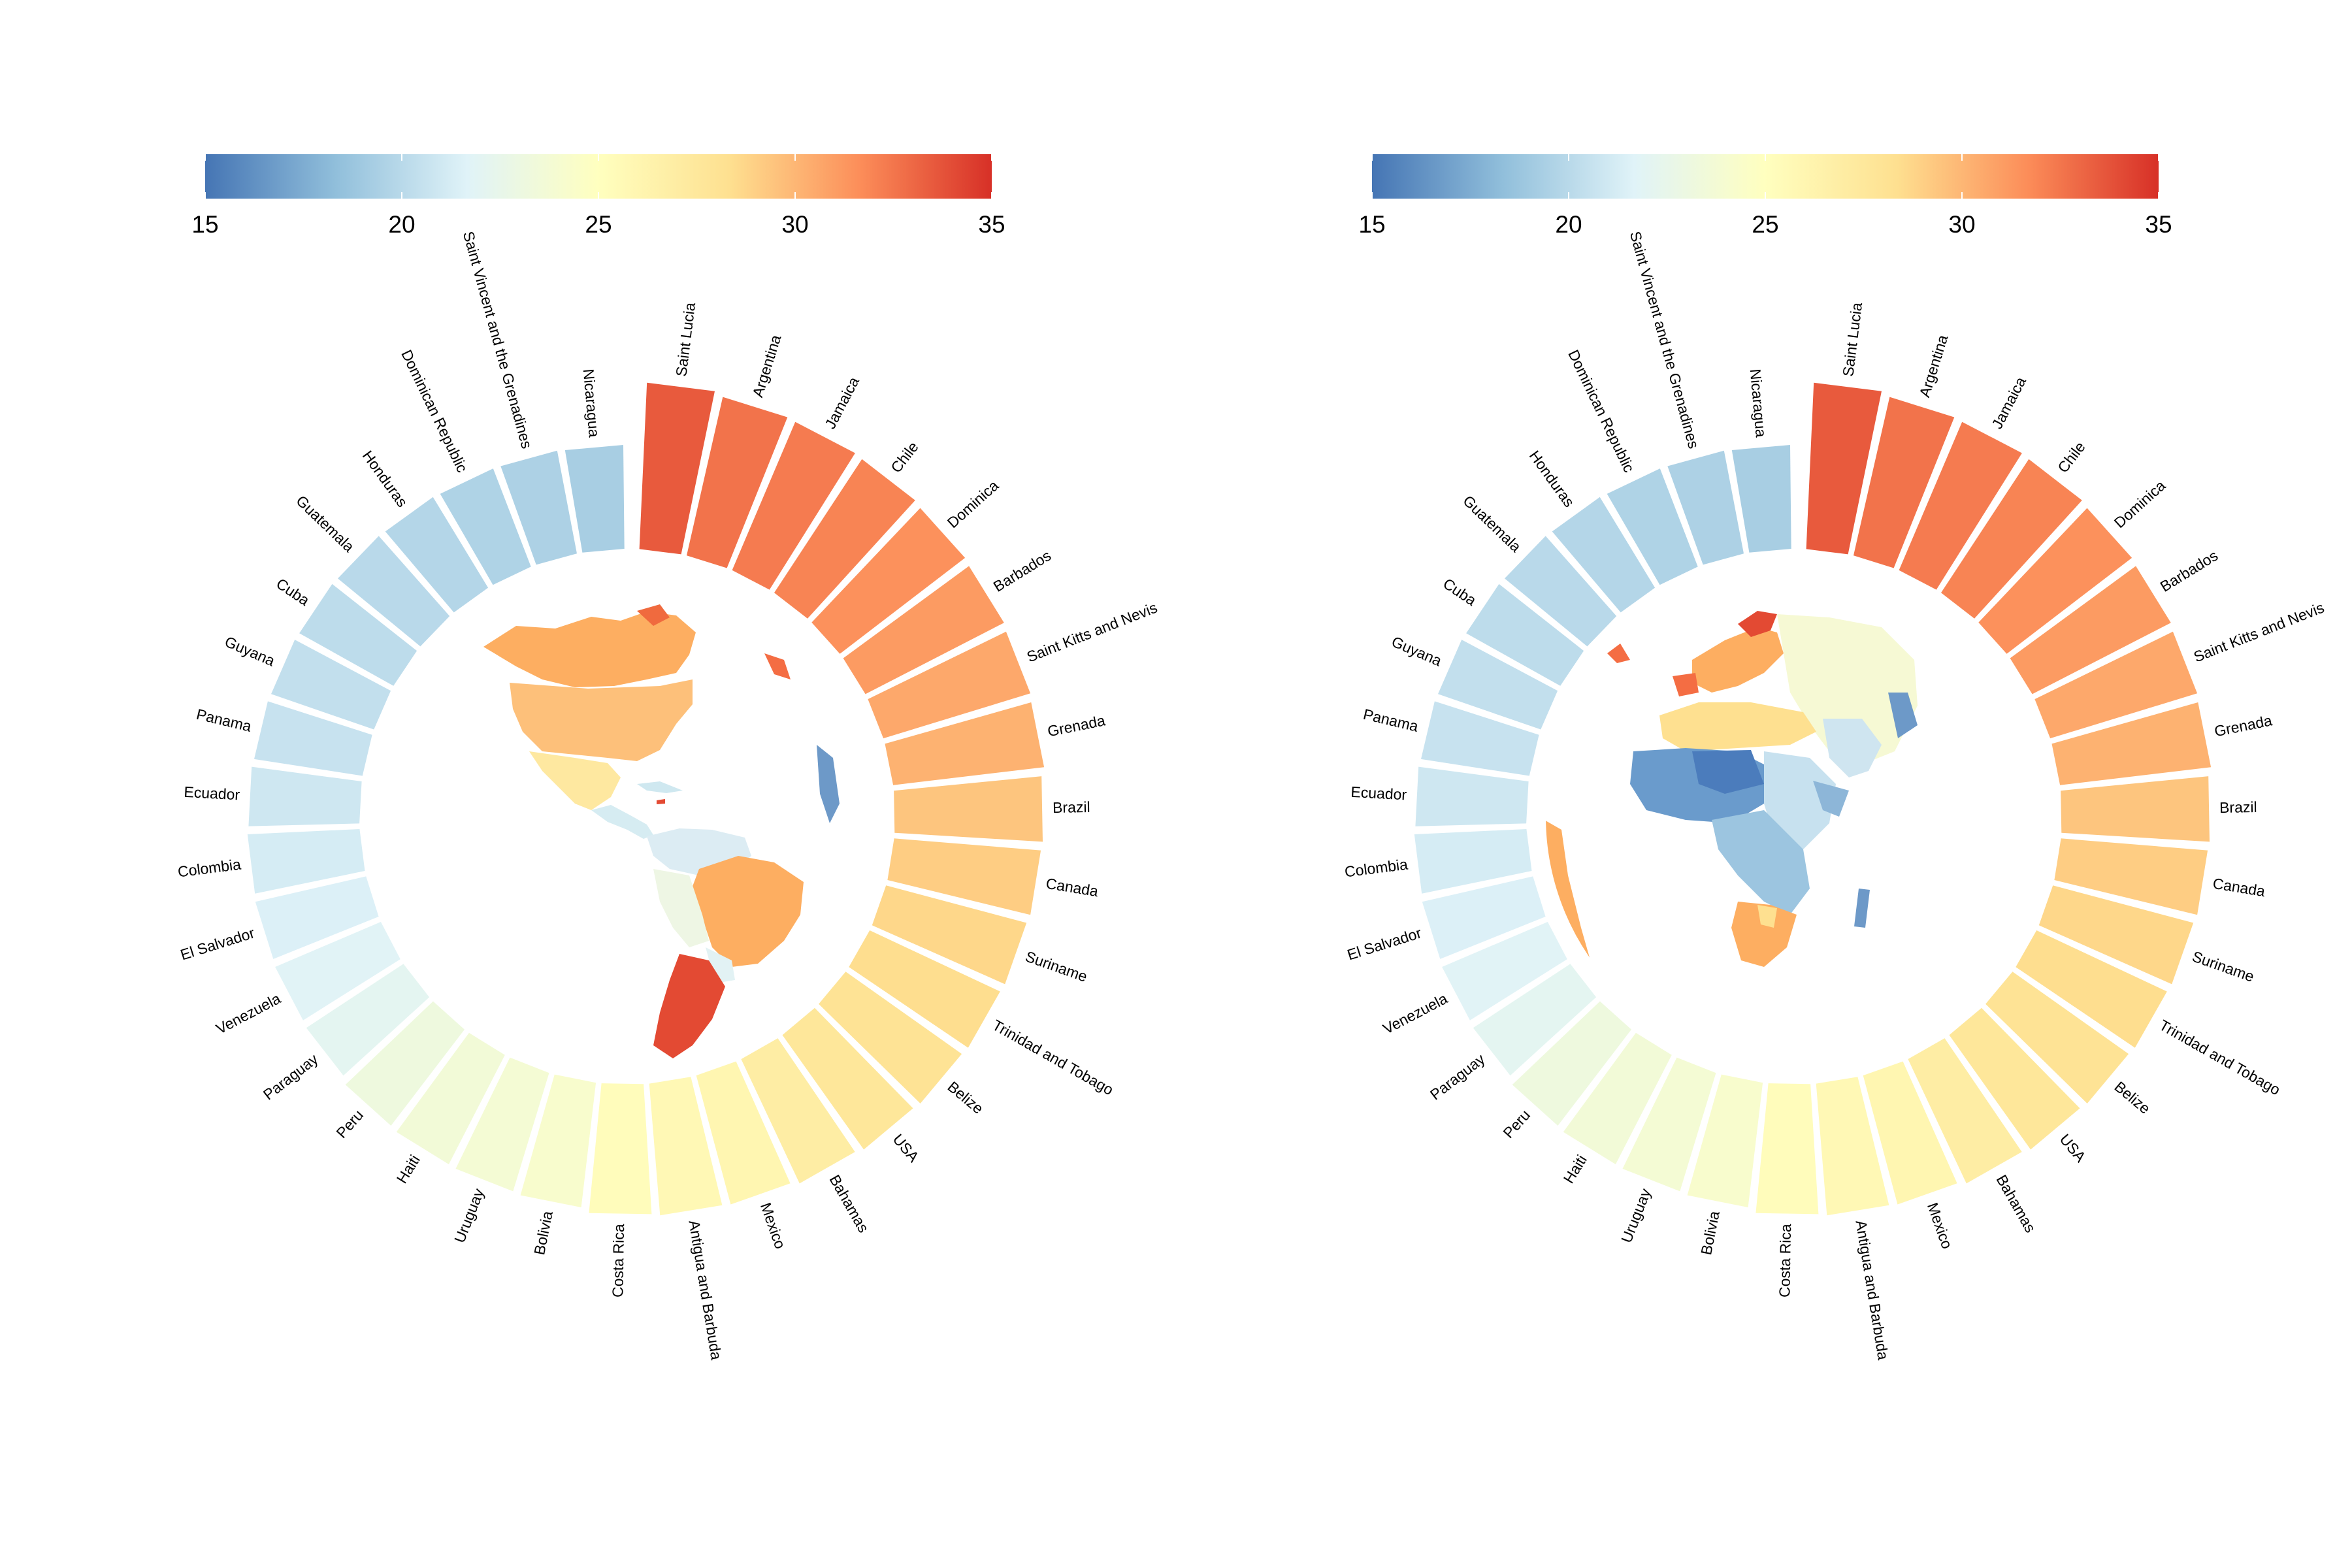 The image size is (2352, 1568). What do you see at coordinates (681, 908) in the screenshot?
I see `map-region-peru-bolivia` at bounding box center [681, 908].